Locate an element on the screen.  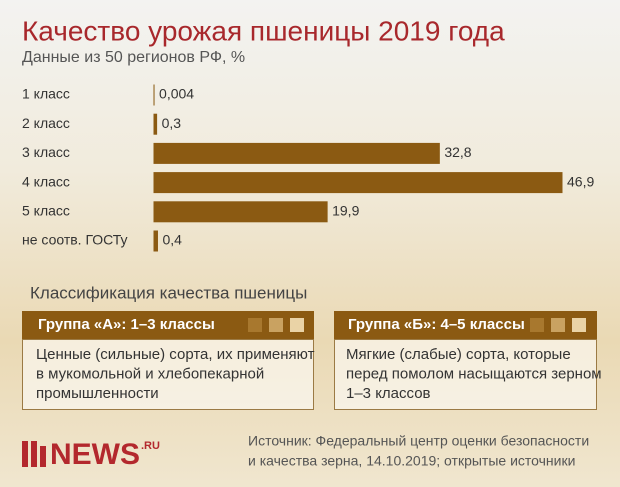
group-text: 1–3 классов is located at coordinates (388, 393).